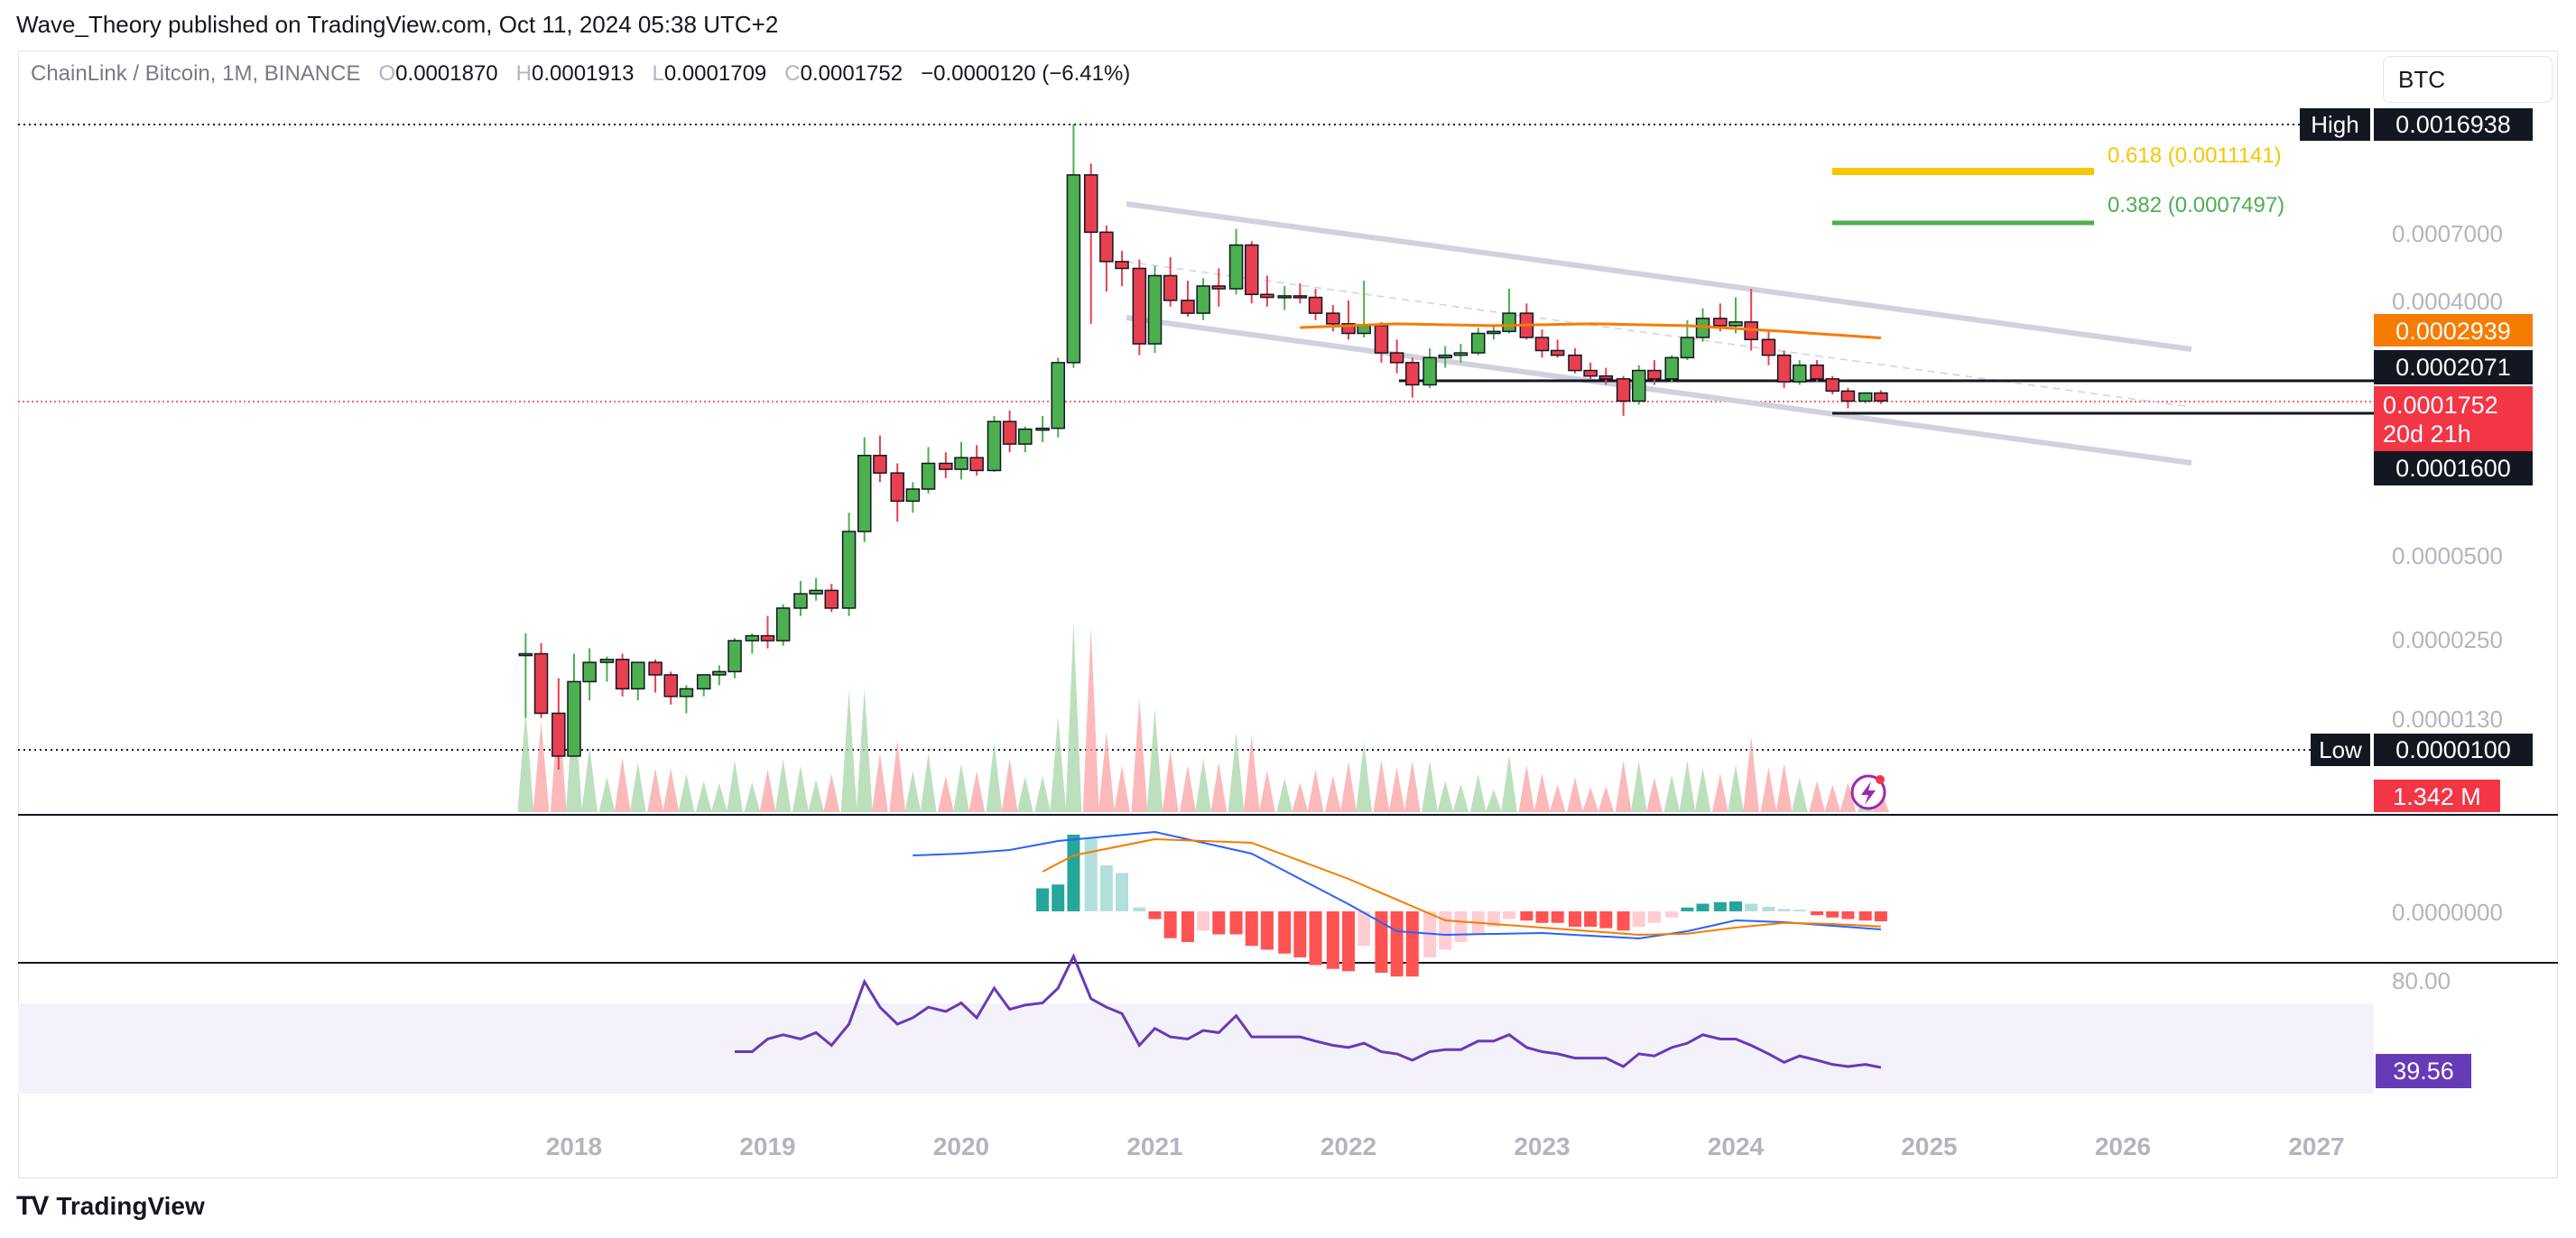 This screenshot has height=1238, width=2576. What do you see at coordinates (1868, 792) in the screenshot?
I see `lightning-icon` at bounding box center [1868, 792].